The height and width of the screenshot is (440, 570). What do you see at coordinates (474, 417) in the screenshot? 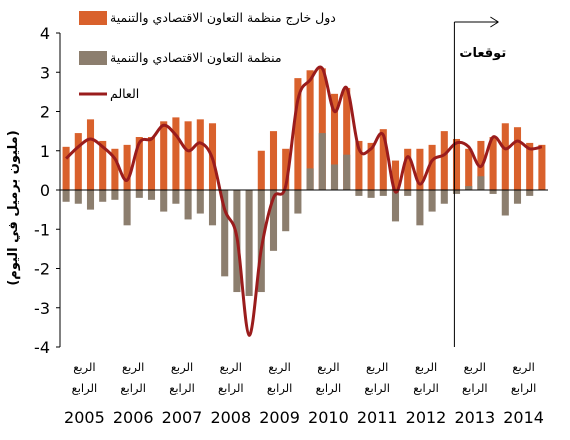
I see `x-tick-year-label: 2013` at bounding box center [474, 417].